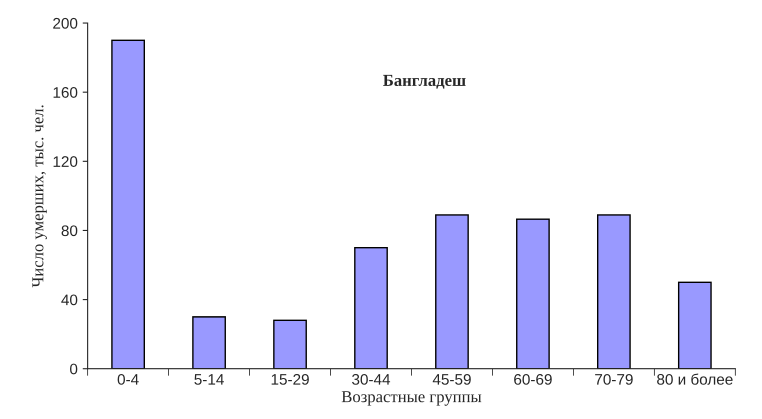  Describe the element at coordinates (65, 23) in the screenshot. I see `y-tick-label: 200` at that location.